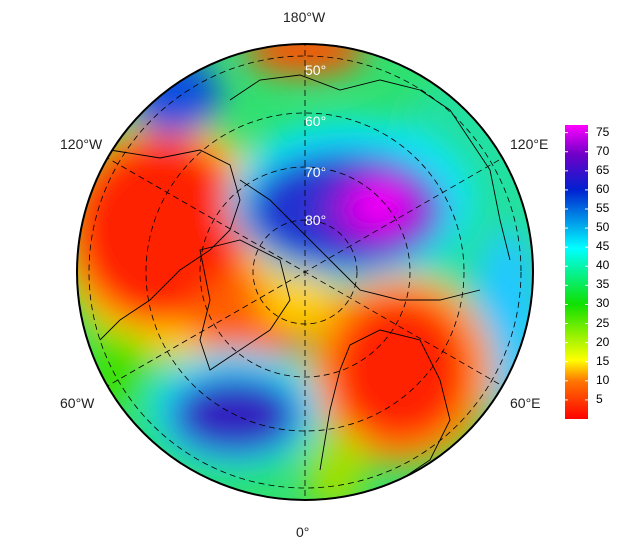 The height and width of the screenshot is (552, 625). Describe the element at coordinates (603, 227) in the screenshot. I see `colorbar-tick-label: 50` at that location.